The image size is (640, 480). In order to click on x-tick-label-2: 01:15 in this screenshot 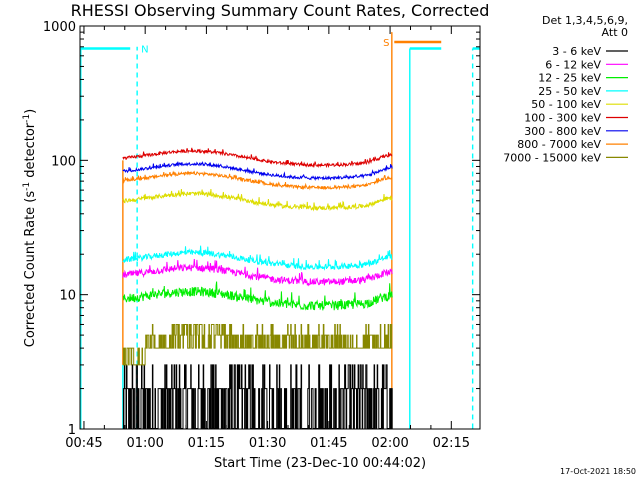, I will do `click(206, 443)`.